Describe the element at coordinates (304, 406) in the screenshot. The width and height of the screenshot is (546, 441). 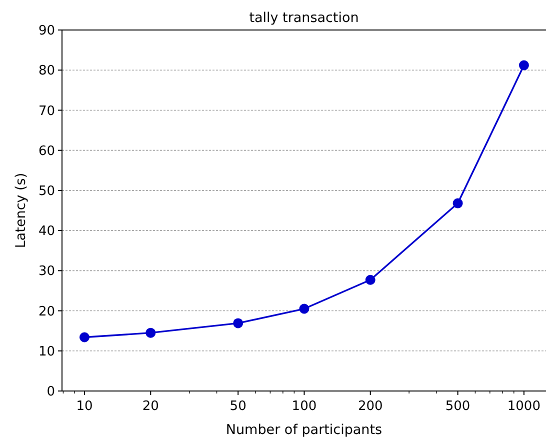
I see `x-tick-label: 100` at that location.